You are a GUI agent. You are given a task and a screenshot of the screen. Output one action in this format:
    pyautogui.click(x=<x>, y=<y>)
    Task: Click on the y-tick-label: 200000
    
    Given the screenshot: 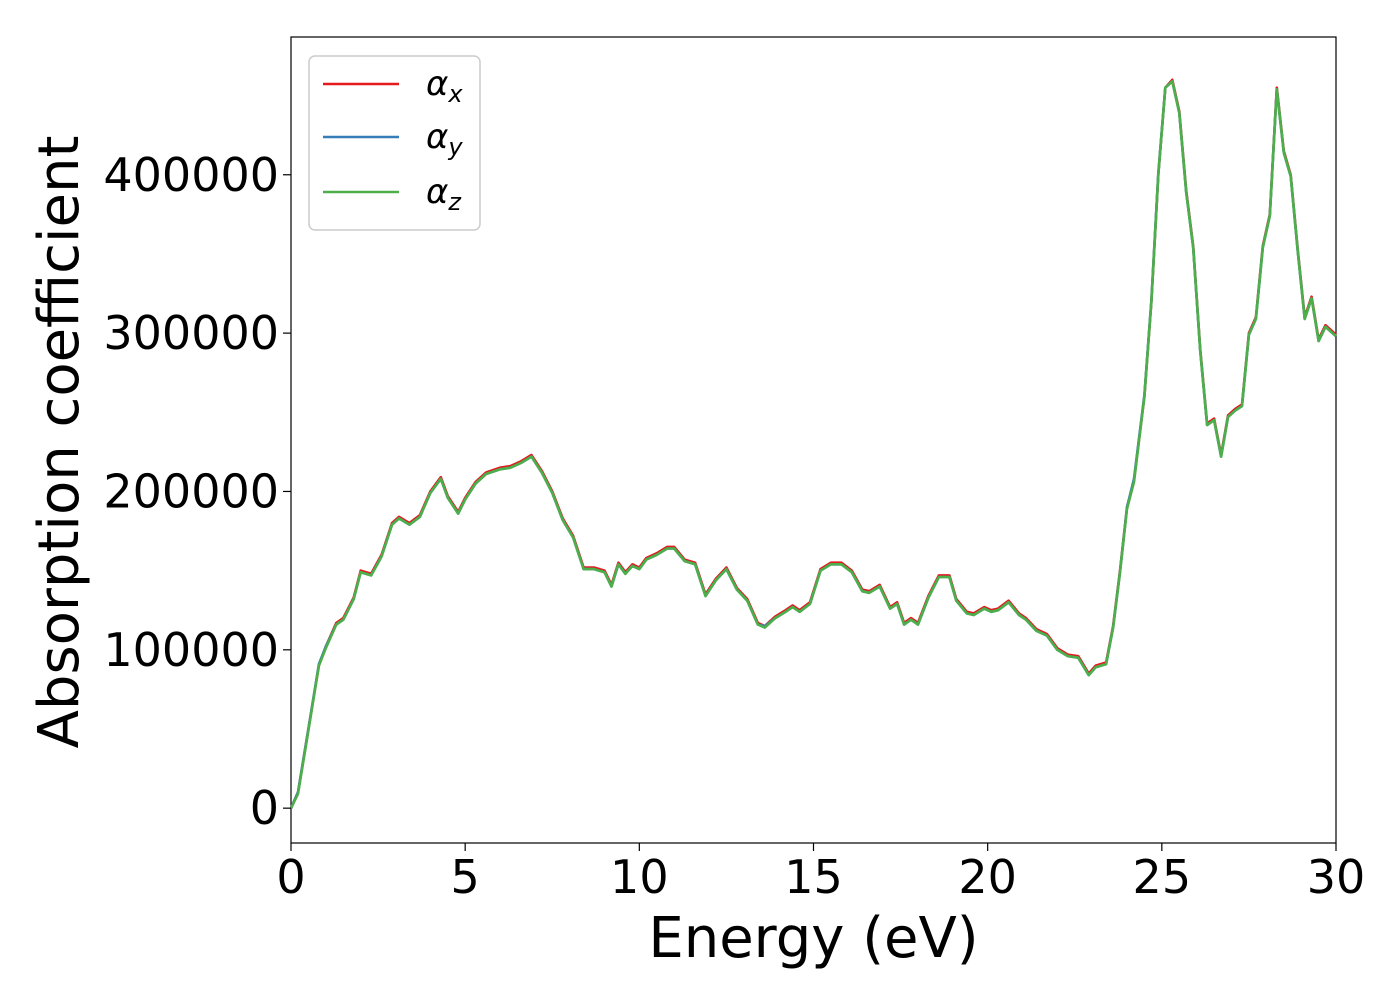 What is the action you would take?
    pyautogui.click(x=191, y=491)
    